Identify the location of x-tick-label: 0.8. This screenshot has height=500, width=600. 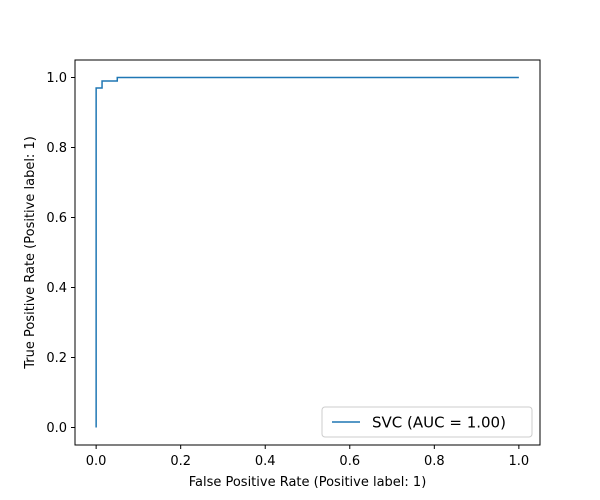
(434, 461).